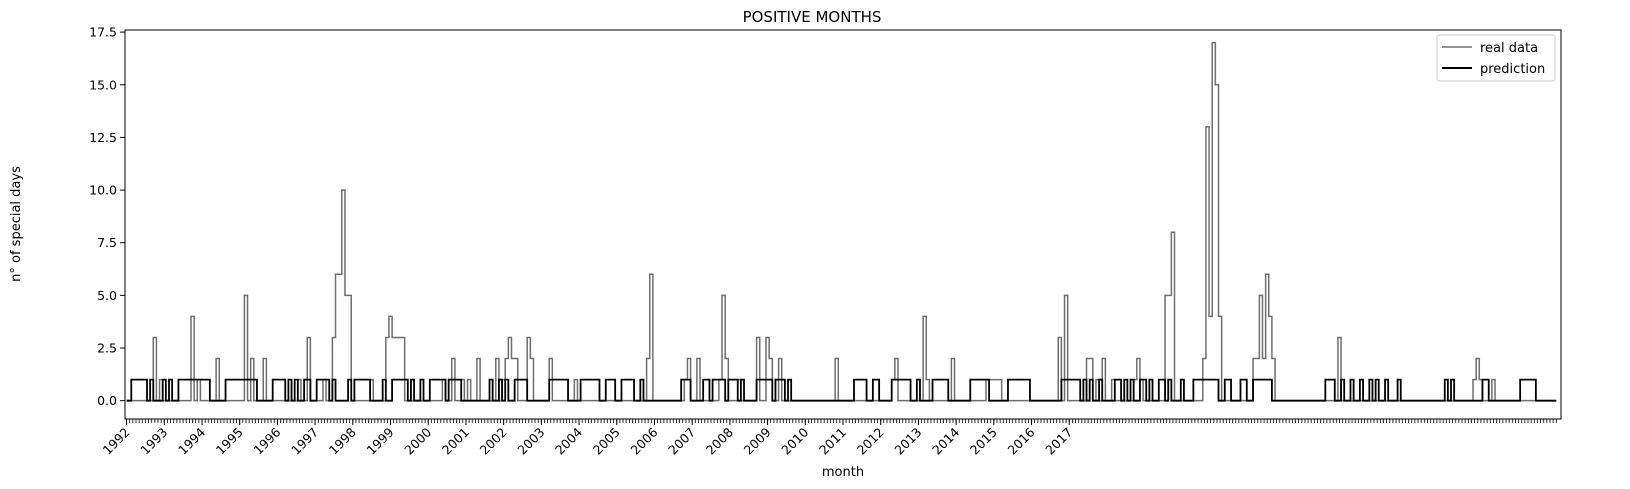 Image resolution: width=1630 pixels, height=489 pixels. I want to click on y-tick-label: 0.0, so click(107, 400).